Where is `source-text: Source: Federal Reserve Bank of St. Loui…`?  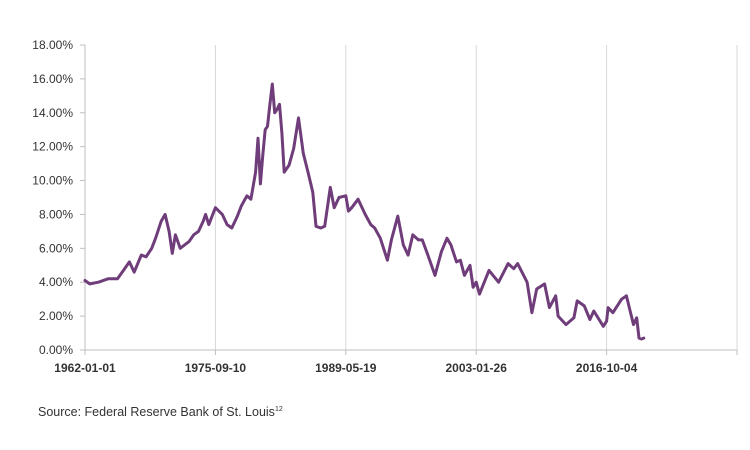 source-text: Source: Federal Reserve Bank of St. Loui… is located at coordinates (156, 412).